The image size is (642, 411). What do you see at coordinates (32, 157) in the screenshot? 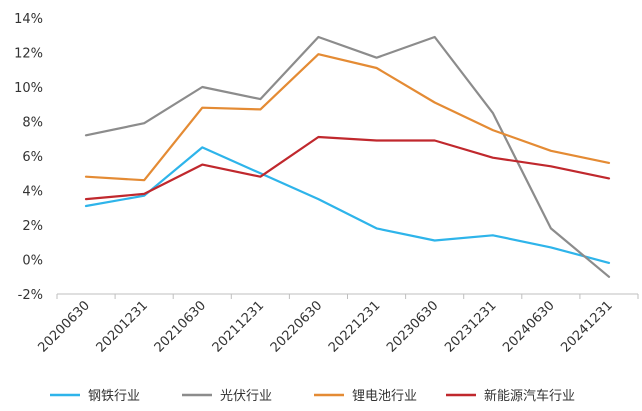
I see `y-tick-label: 6%` at bounding box center [32, 157].